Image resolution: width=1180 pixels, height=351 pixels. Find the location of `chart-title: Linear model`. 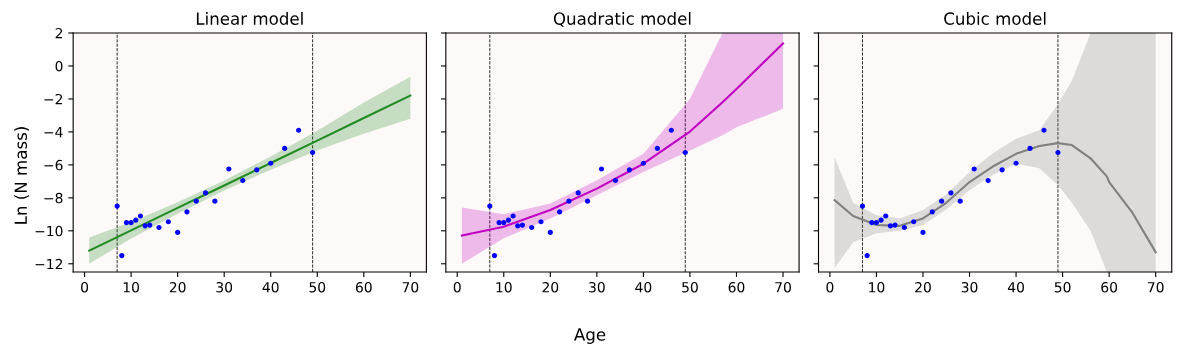

chart-title: Linear model is located at coordinates (249, 18).